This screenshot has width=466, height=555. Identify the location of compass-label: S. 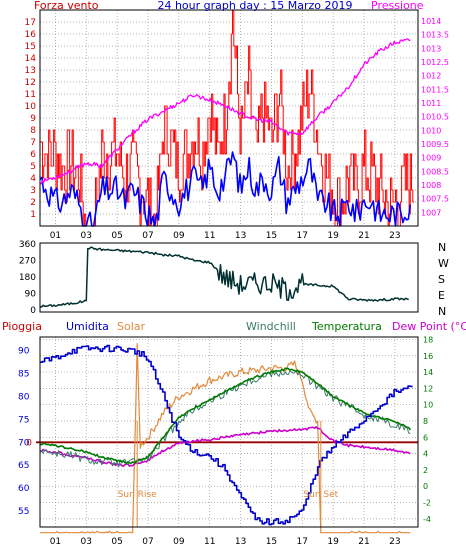
(441, 279).